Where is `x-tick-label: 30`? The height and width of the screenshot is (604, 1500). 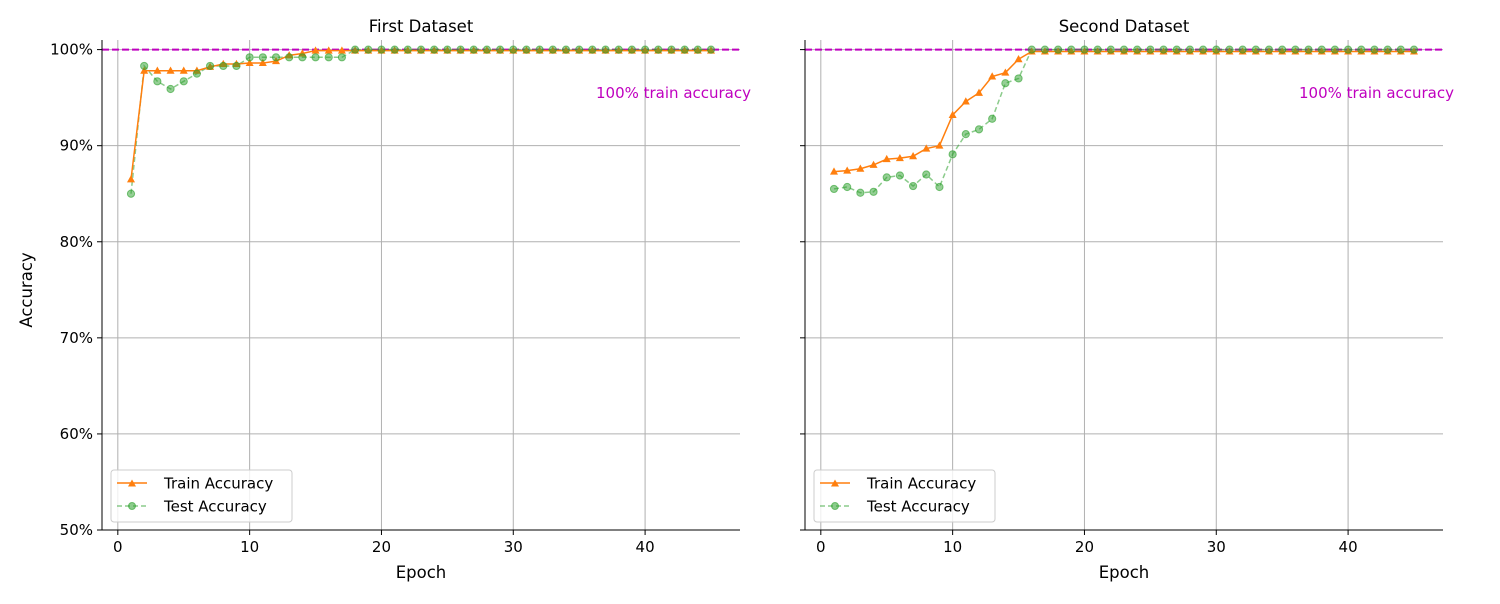 x-tick-label: 30 is located at coordinates (513, 547).